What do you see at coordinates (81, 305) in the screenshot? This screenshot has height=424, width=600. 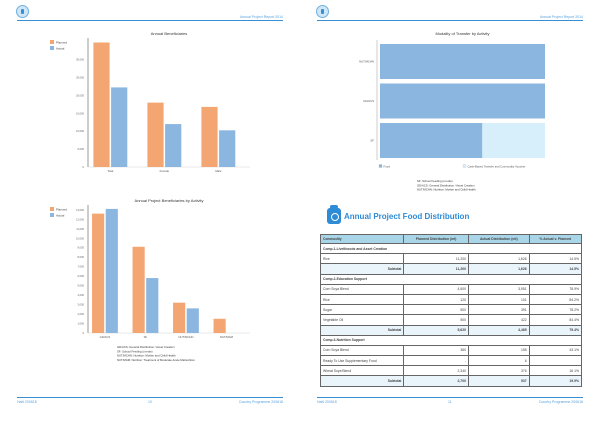 I see `y-tick-label: 3,000` at bounding box center [81, 305].